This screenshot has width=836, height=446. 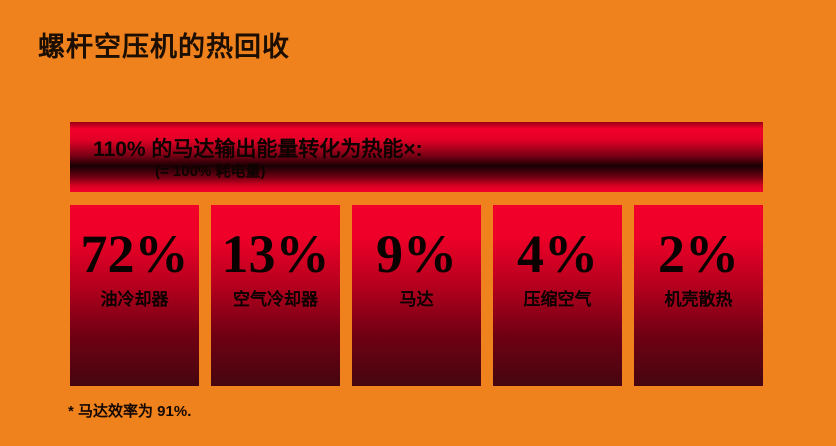 What do you see at coordinates (134, 299) in the screenshot?
I see `percent-label: 油冷却器` at bounding box center [134, 299].